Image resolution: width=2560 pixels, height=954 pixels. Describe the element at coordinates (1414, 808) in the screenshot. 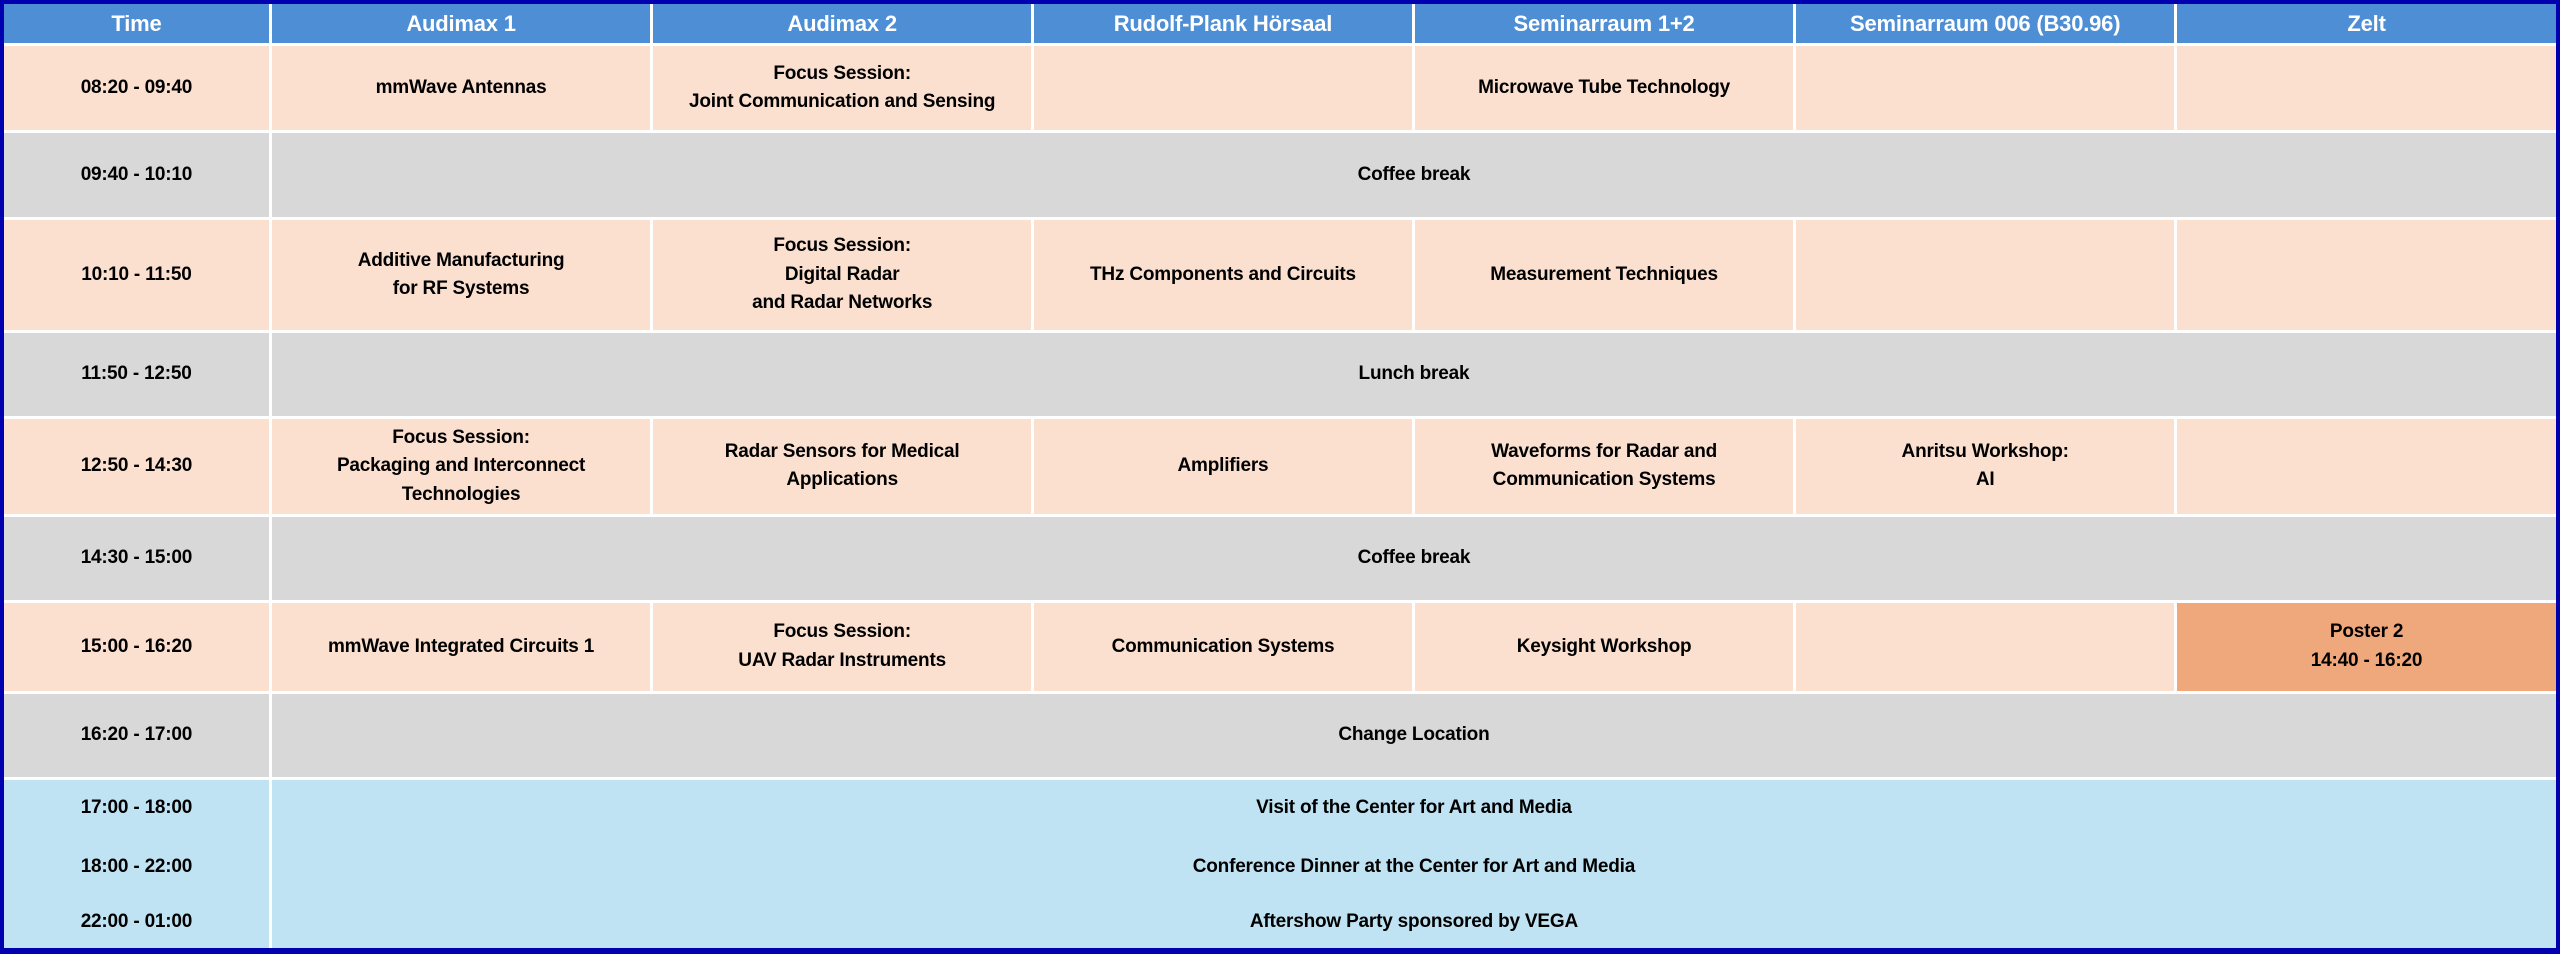

I see `evening-cell-visit-center-art-media: Visit of the Center for Art and Media` at that location.